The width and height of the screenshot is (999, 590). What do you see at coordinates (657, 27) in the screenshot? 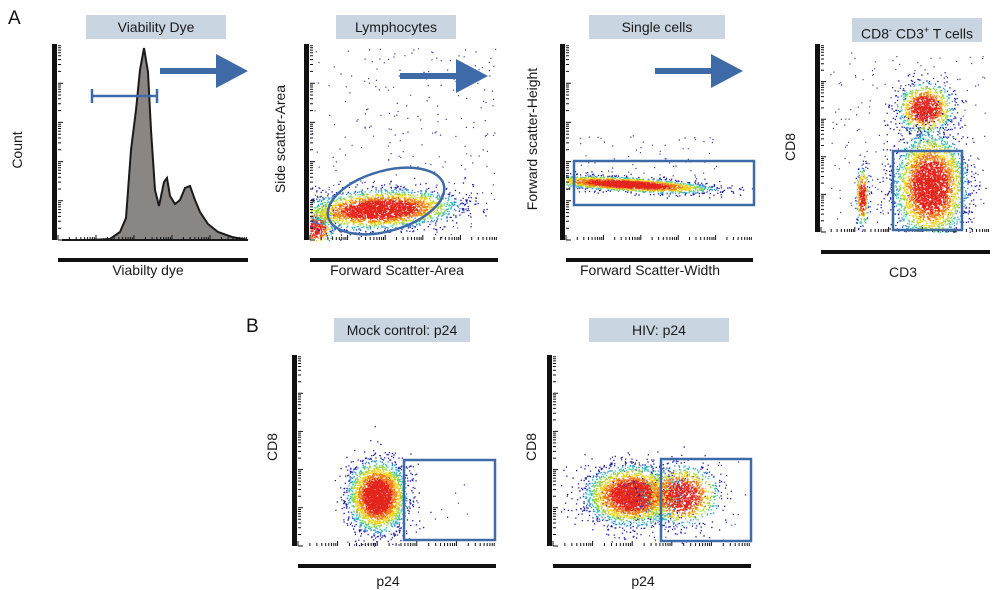
I see `single-cells-plot-title: Single cells` at bounding box center [657, 27].